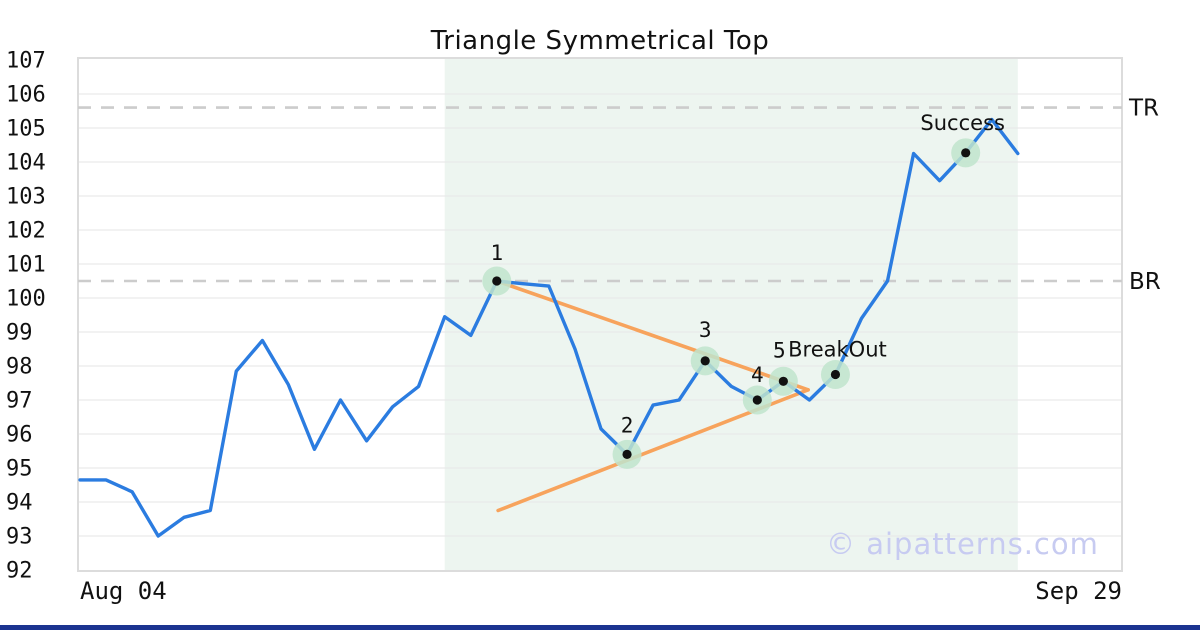  I want to click on y-tick-label: 107, so click(26, 60).